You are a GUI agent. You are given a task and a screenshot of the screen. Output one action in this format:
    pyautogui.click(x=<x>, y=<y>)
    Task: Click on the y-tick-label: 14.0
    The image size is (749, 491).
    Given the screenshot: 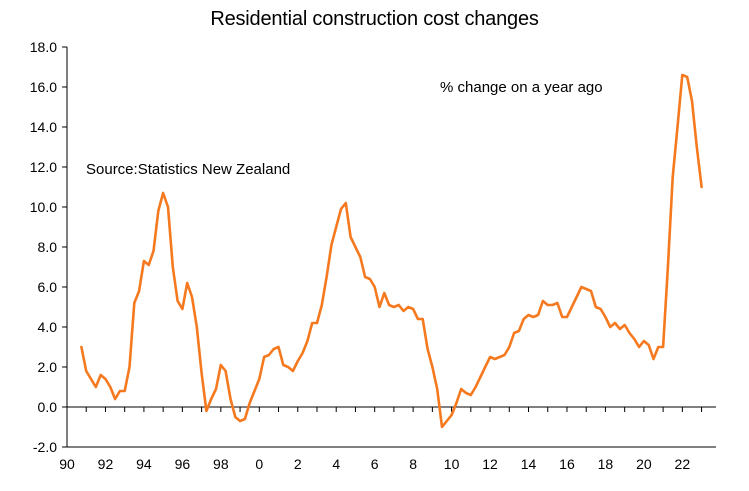 What is the action you would take?
    pyautogui.click(x=43, y=127)
    